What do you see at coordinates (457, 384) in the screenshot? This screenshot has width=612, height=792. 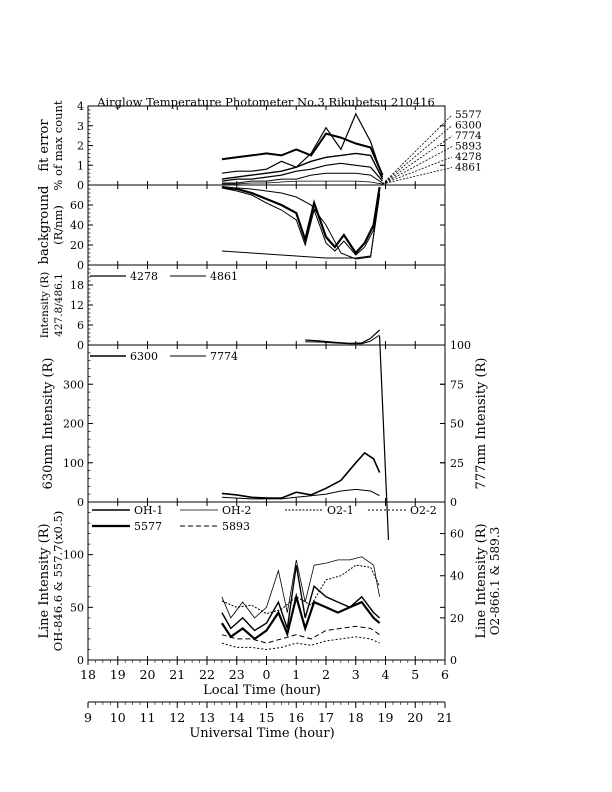 I see `y-right-tick-label: 75` at bounding box center [457, 384].